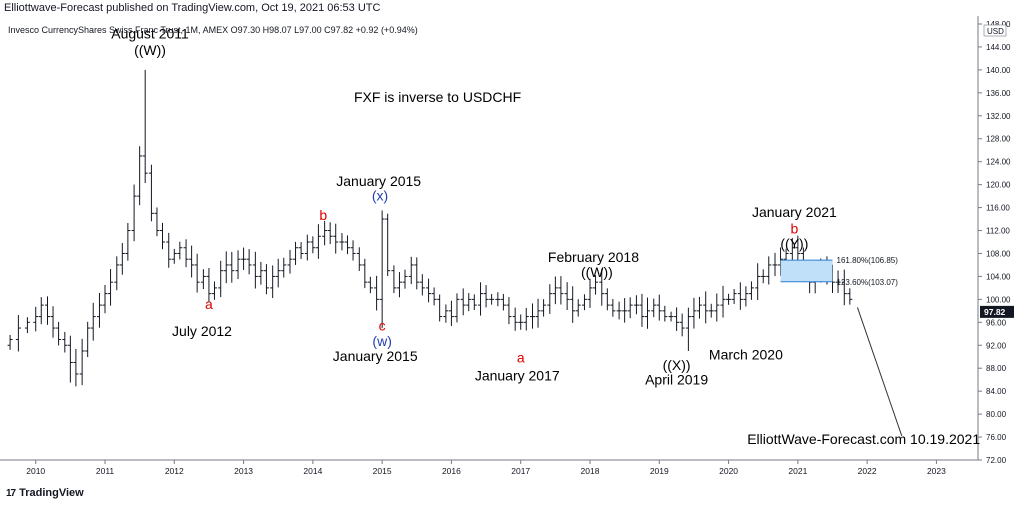 The height and width of the screenshot is (506, 1024). I want to click on y-tick-label: 100.00, so click(998, 299).